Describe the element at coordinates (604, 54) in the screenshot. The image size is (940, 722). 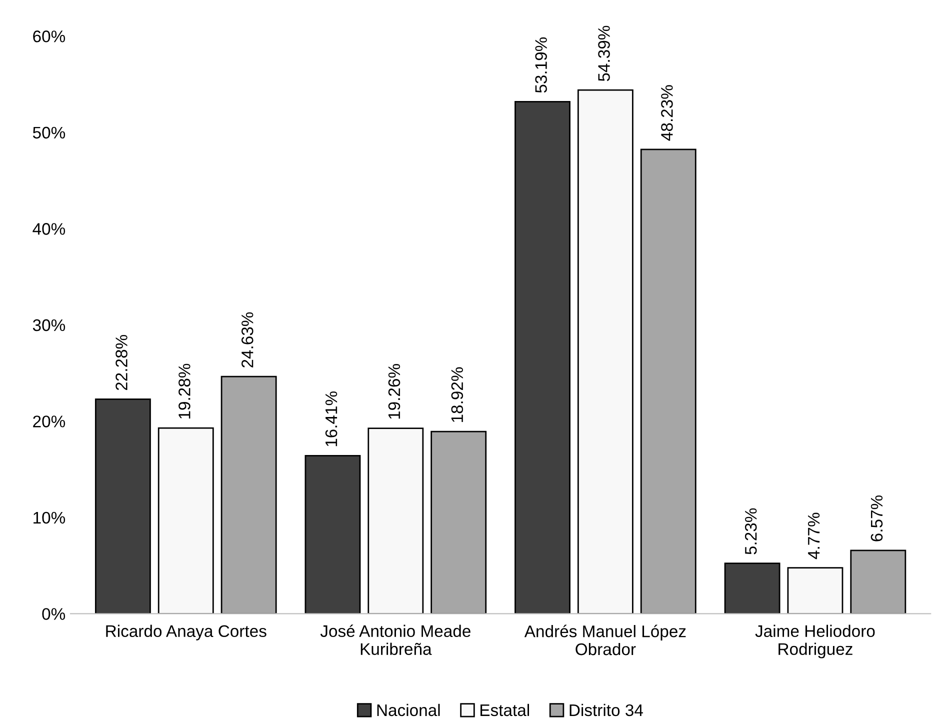
I see `data-label: 54.39%` at that location.